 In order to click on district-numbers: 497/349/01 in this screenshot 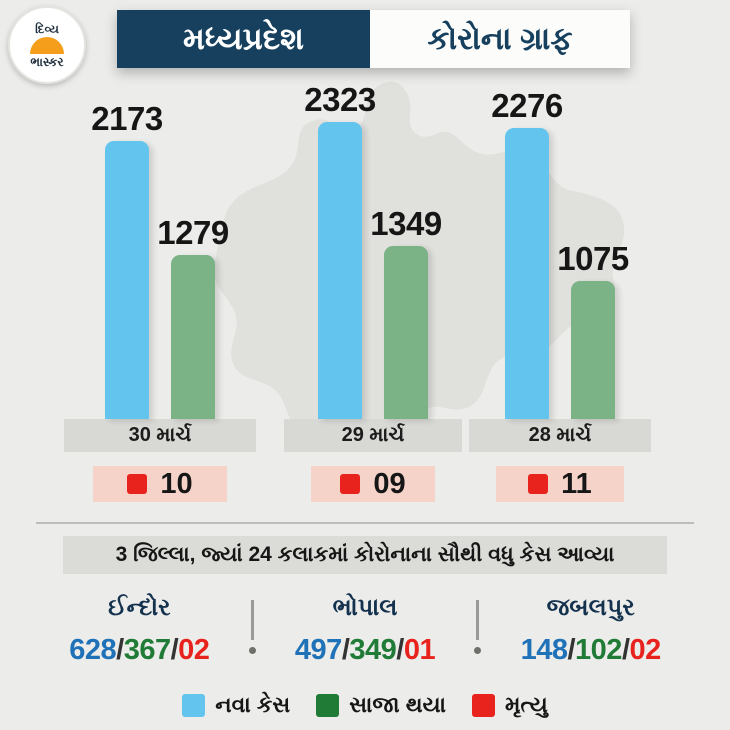, I will do `click(365, 650)`.